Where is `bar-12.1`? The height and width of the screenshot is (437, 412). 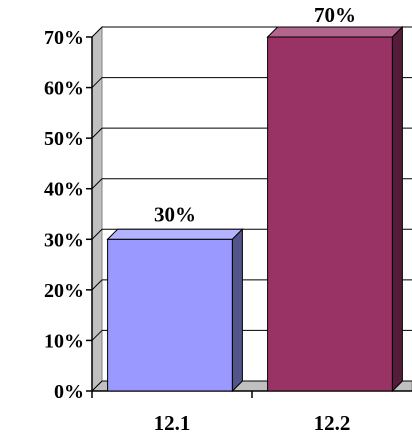
bar-12.1 is located at coordinates (175, 310).